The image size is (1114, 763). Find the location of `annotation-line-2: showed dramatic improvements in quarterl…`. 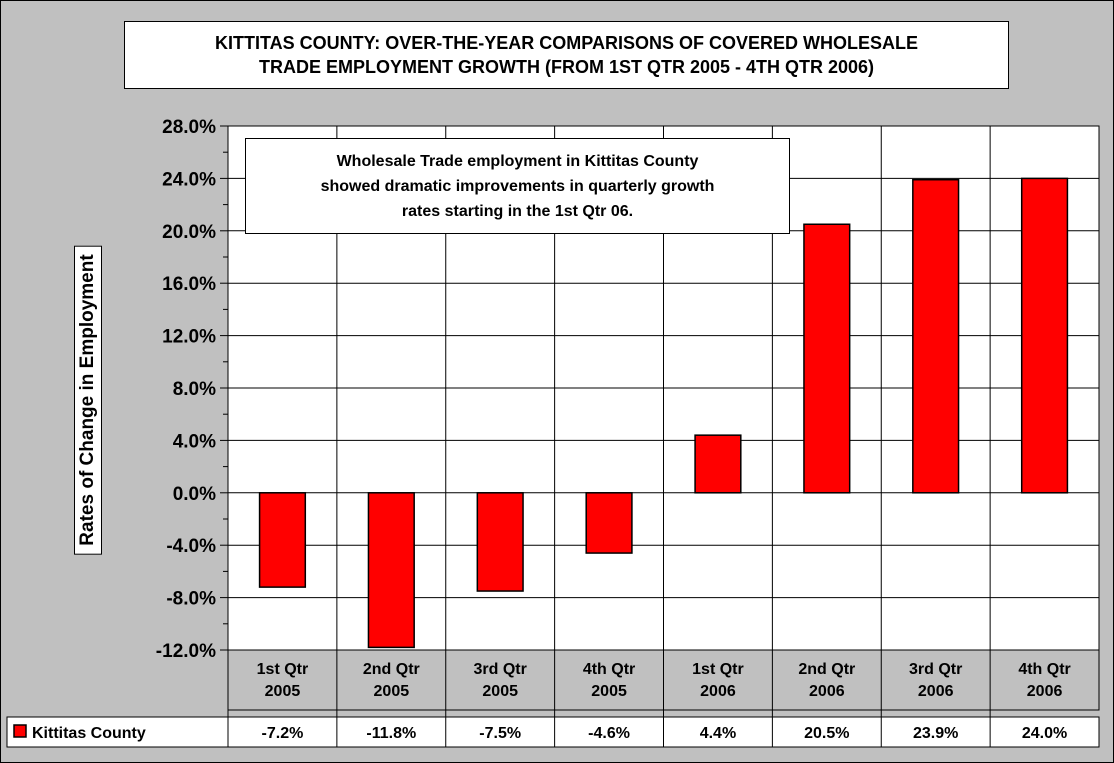

annotation-line-2: showed dramatic improvements in quarterl… is located at coordinates (517, 186).